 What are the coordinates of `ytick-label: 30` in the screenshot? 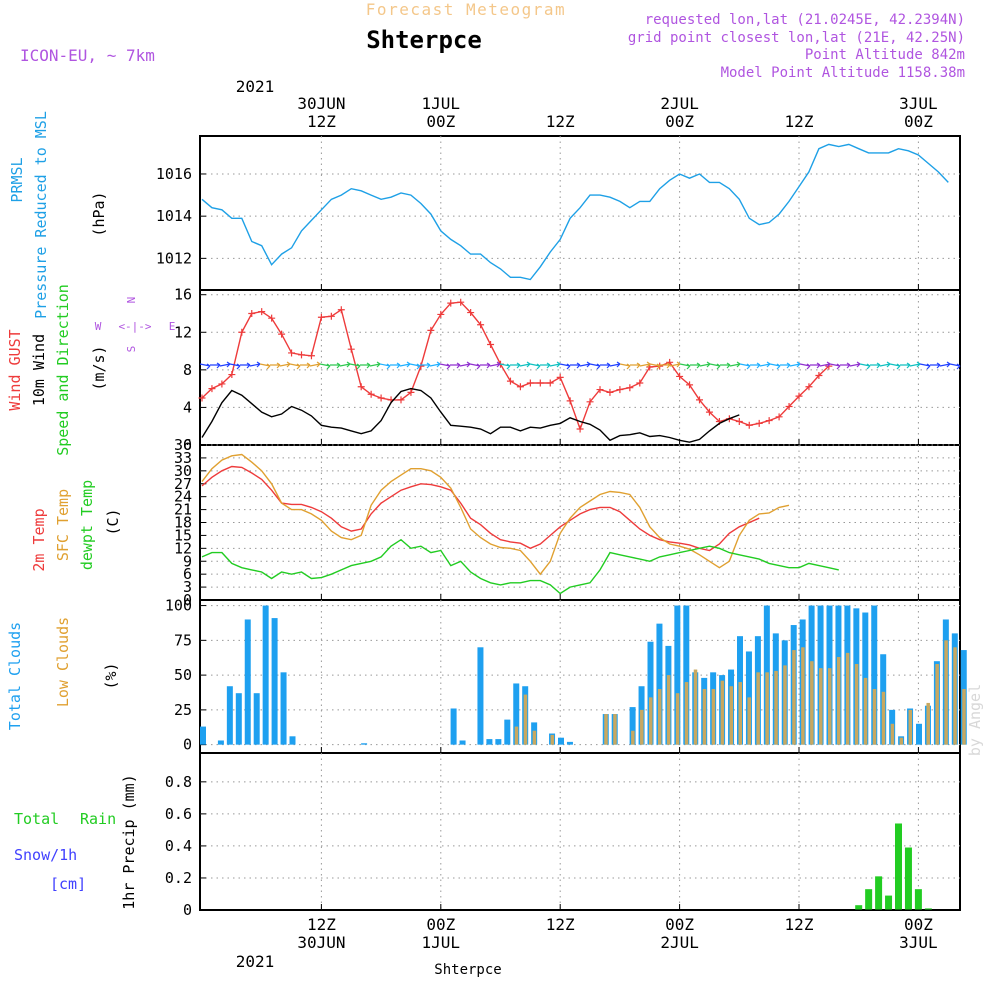 It's located at (183, 471).